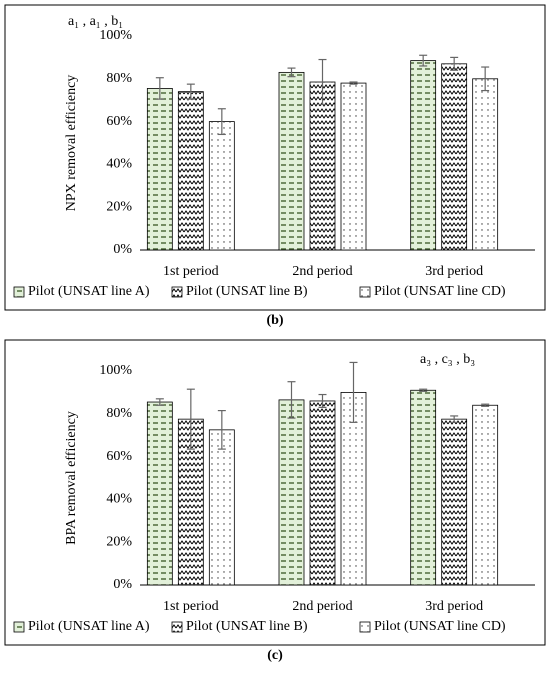 The image size is (550, 684). Describe the element at coordinates (95, 21) in the screenshot. I see `annotation: a₁ , a₁ , b₁` at that location.